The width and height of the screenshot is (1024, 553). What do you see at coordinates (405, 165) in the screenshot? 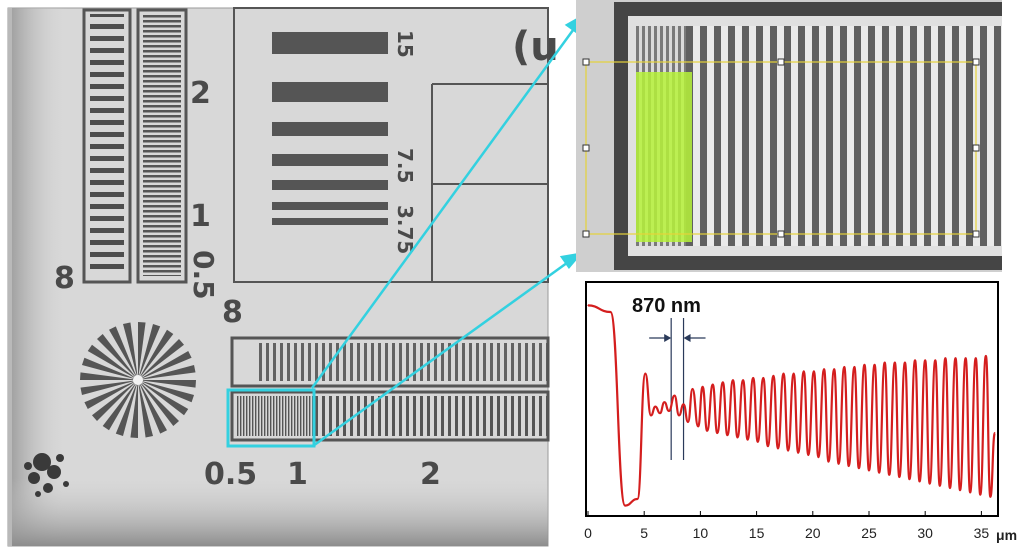
I see `scale-label-7-5: 7.5` at bounding box center [405, 165].